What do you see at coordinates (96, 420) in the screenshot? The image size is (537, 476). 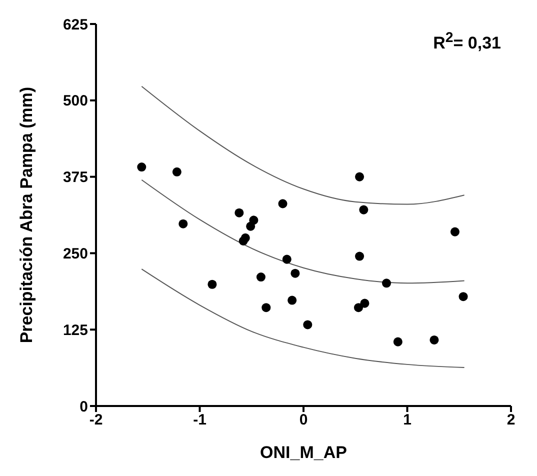 I see `x-tick-label: -2` at bounding box center [96, 420].